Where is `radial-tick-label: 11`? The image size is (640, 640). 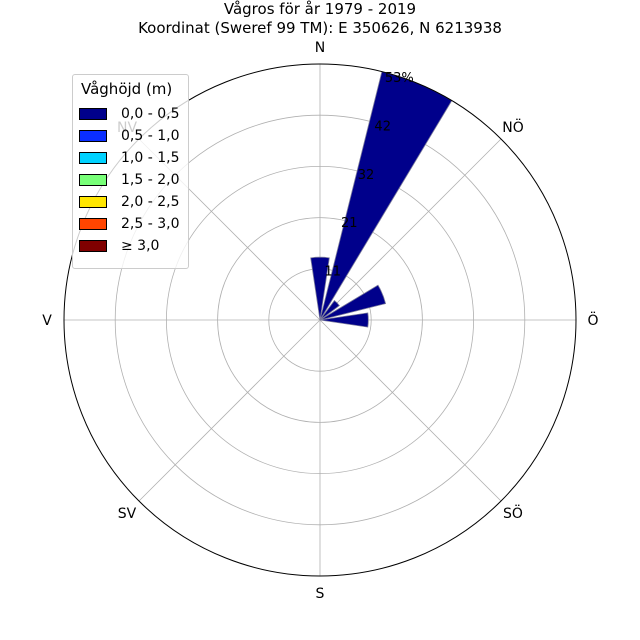
radial-tick-label: 11 is located at coordinates (332, 272).